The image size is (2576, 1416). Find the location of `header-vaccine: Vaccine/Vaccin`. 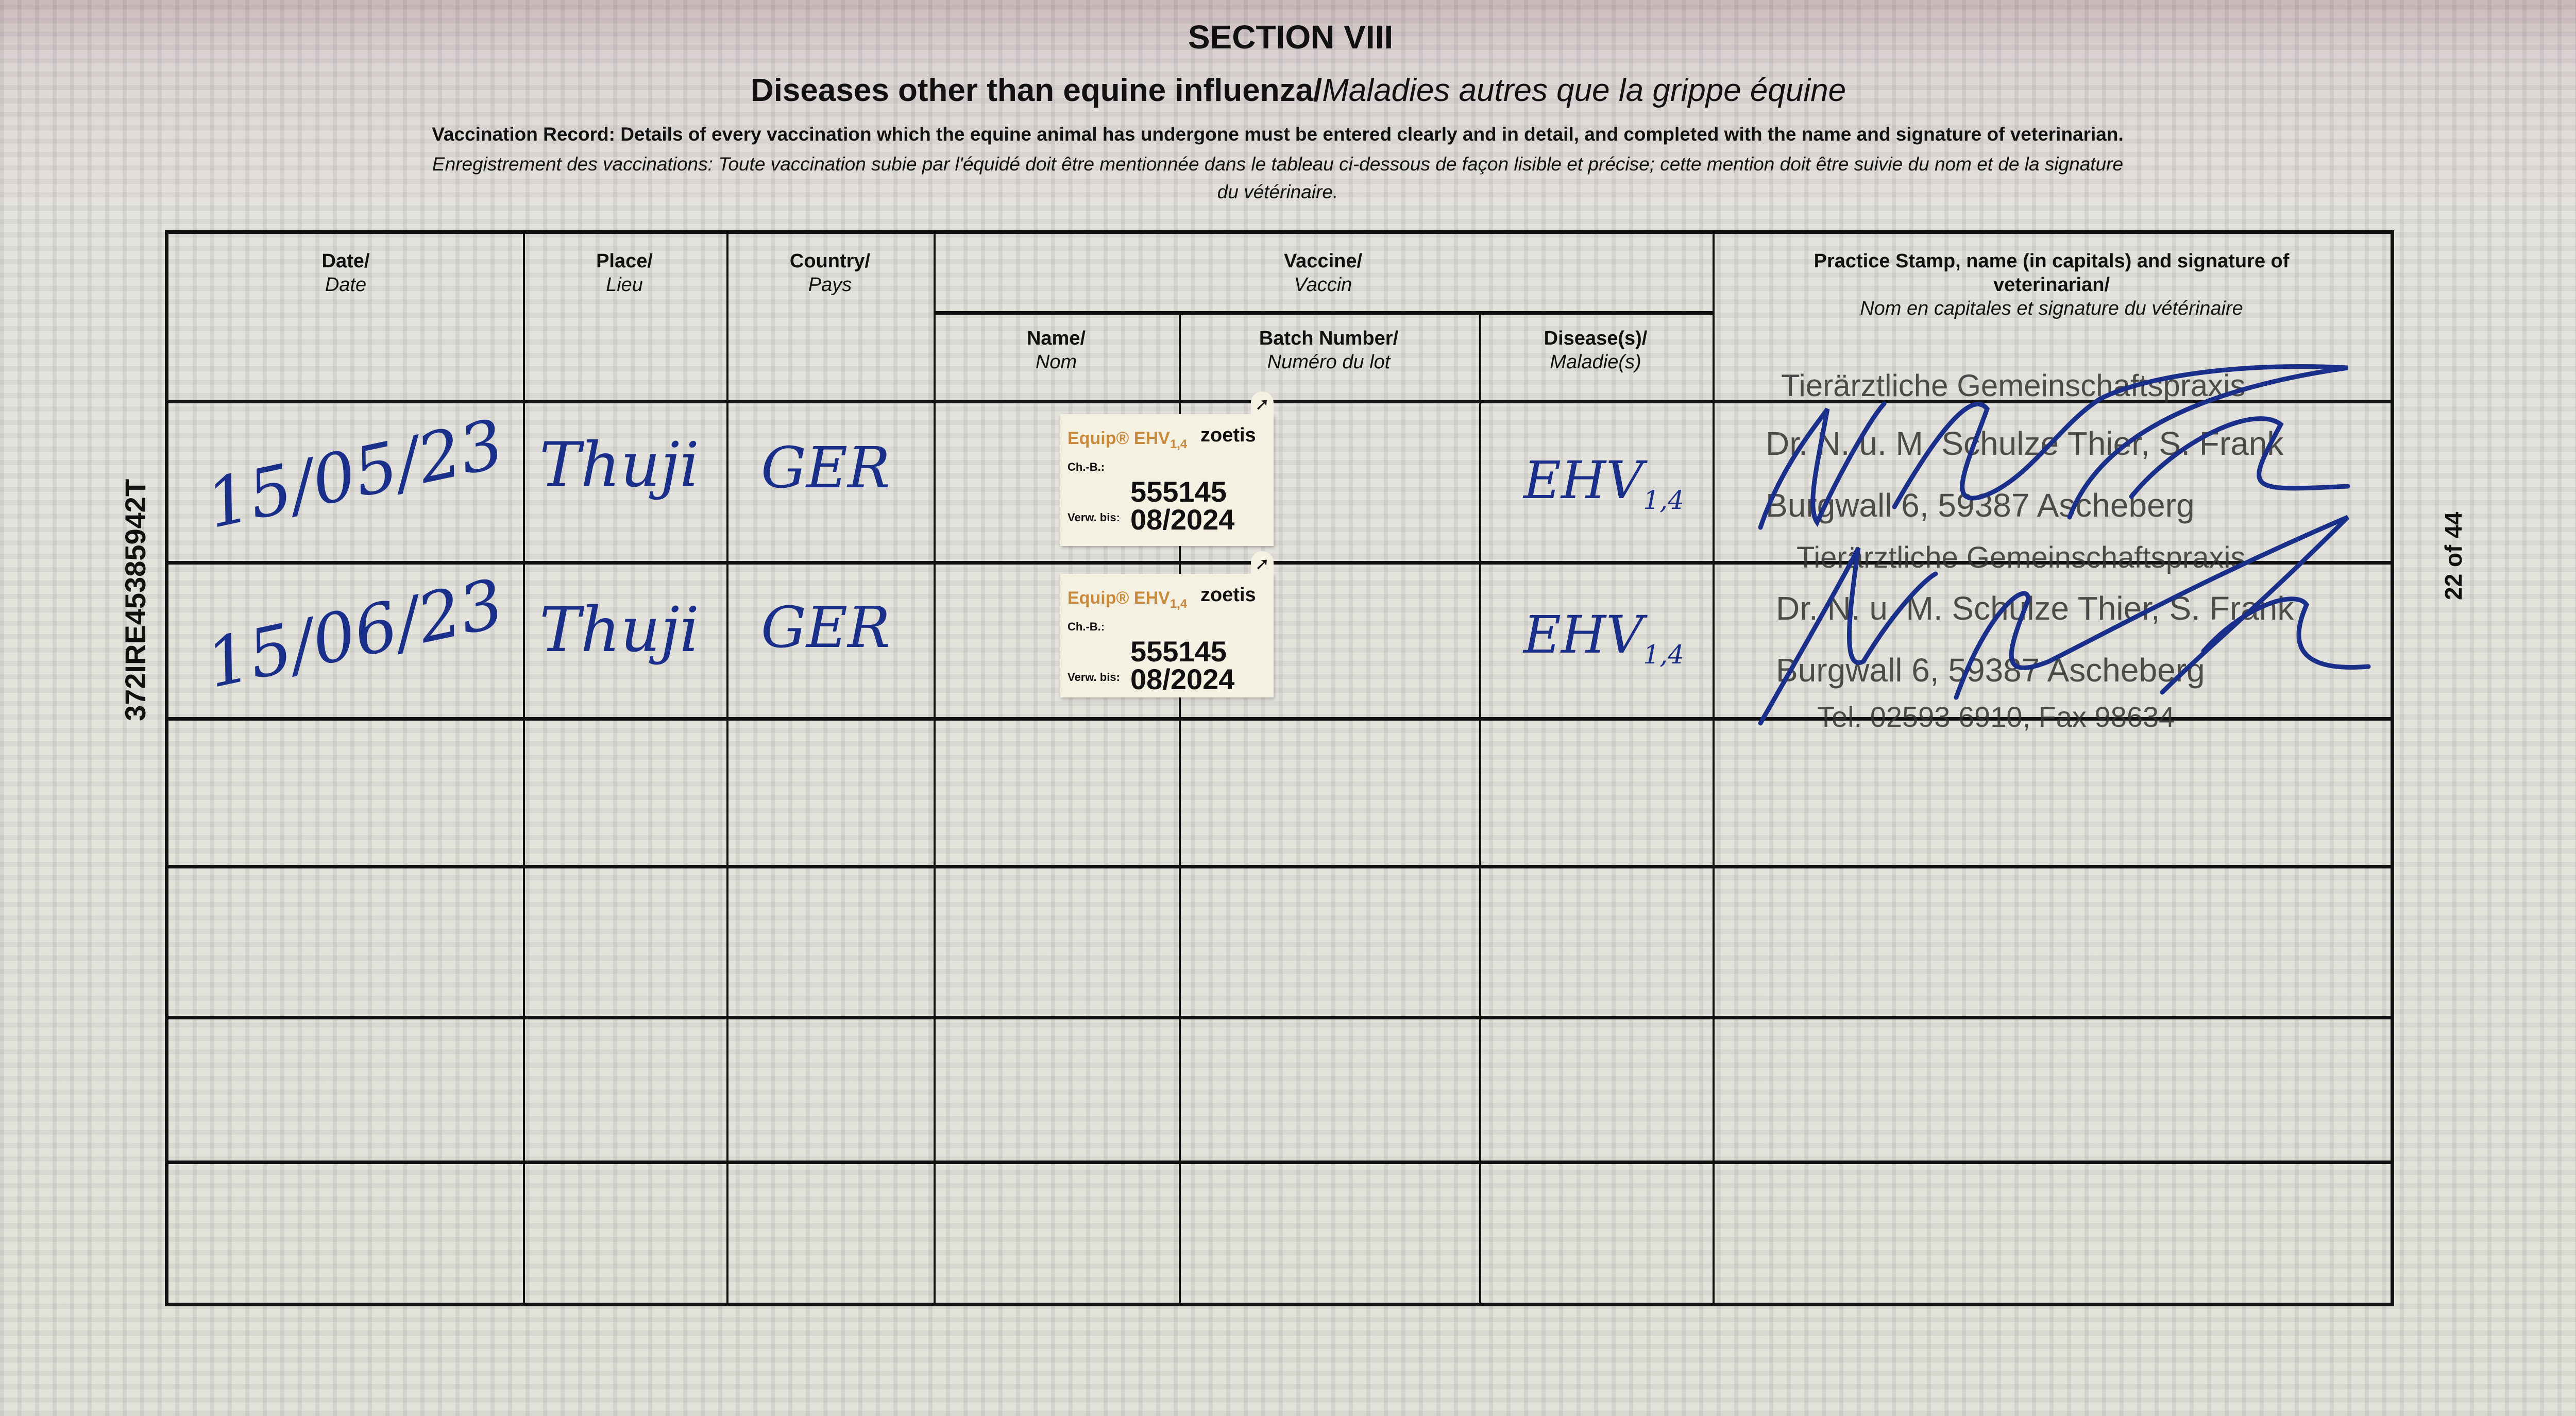

header-vaccine: Vaccine/Vaccin is located at coordinates (1323, 273).